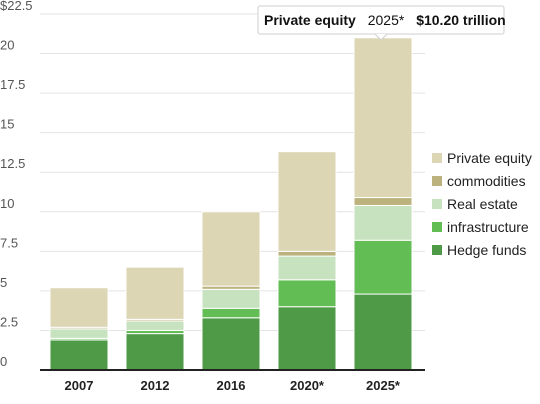 The image size is (540, 404). I want to click on y-tick-label: 10, so click(7, 203).